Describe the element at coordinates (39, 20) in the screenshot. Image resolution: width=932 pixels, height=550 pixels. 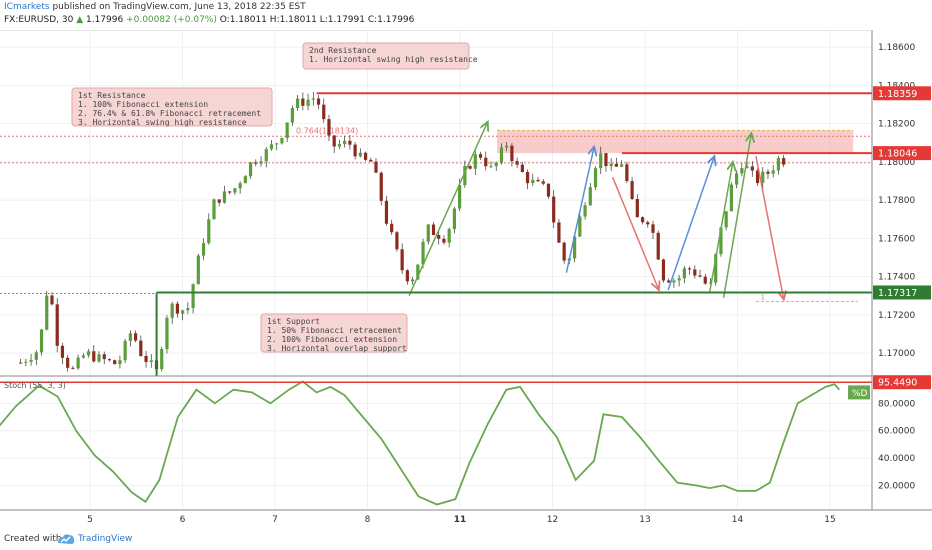
I see `symbol-label: FX:EURUSD, 30` at that location.